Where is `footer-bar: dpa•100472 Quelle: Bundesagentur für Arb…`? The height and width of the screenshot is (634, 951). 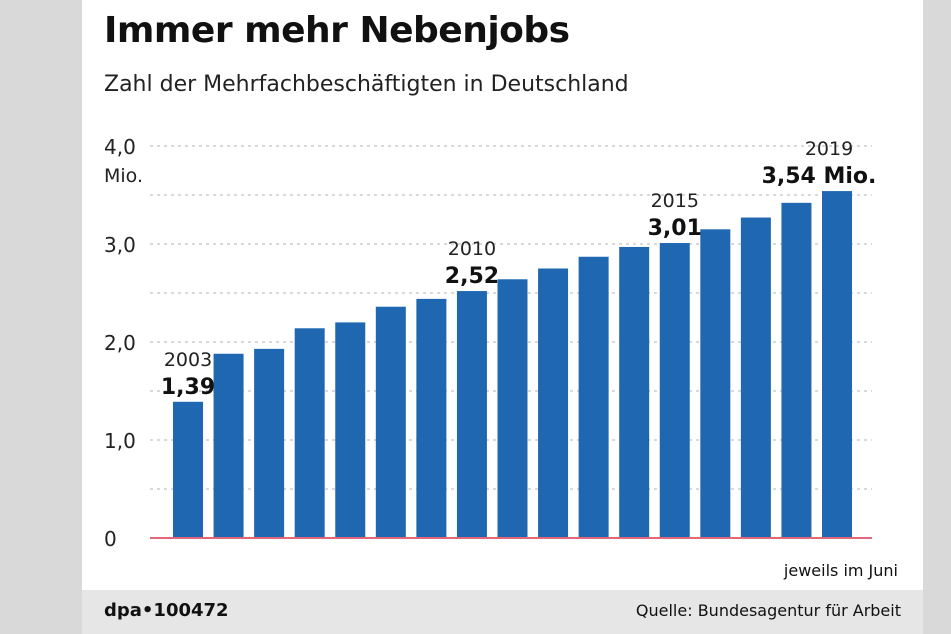
footer-bar: dpa•100472 Quelle: Bundesagentur für Arb… is located at coordinates (502, 612).